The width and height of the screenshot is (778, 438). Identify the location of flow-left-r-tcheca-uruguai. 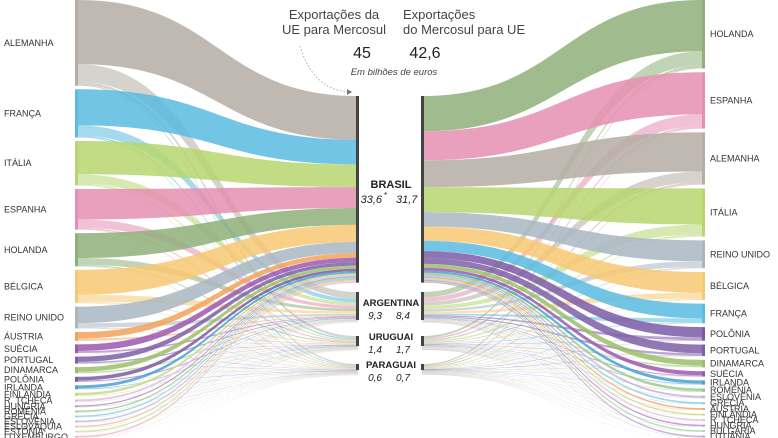
(218, 374).